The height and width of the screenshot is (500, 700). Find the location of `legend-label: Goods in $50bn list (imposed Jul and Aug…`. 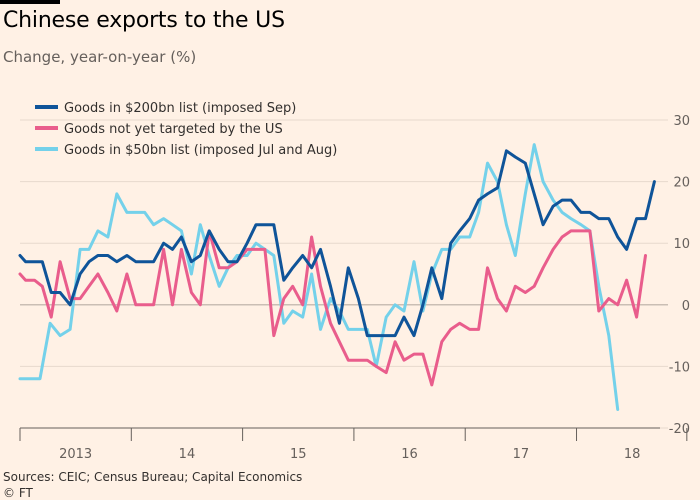

legend-label: Goods in $50bn list (imposed Jul and Aug… is located at coordinates (200, 150).